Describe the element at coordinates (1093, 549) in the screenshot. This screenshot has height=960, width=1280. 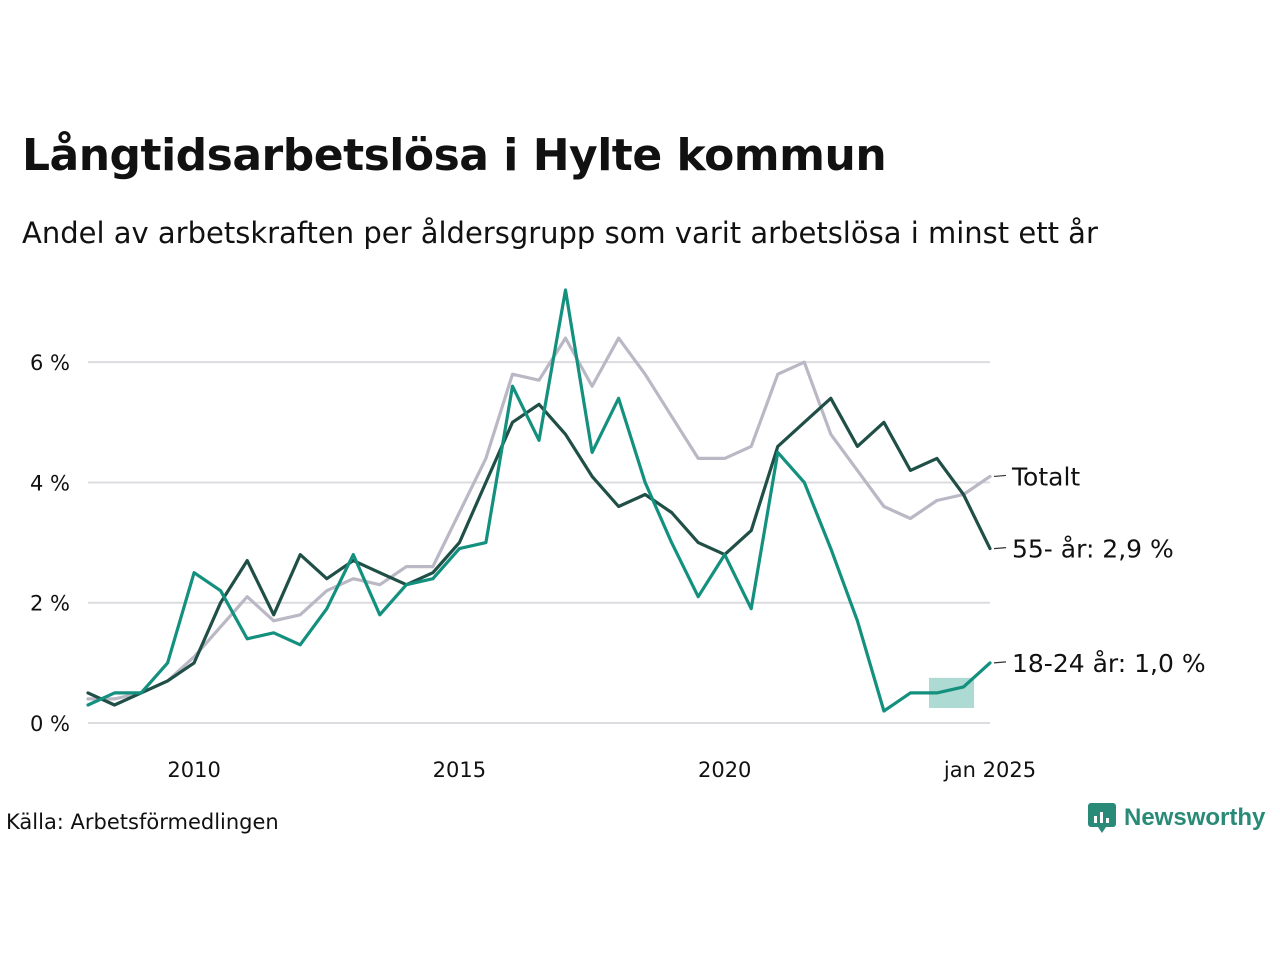
I see `series-end-label: 55- år: 2,9 %` at that location.